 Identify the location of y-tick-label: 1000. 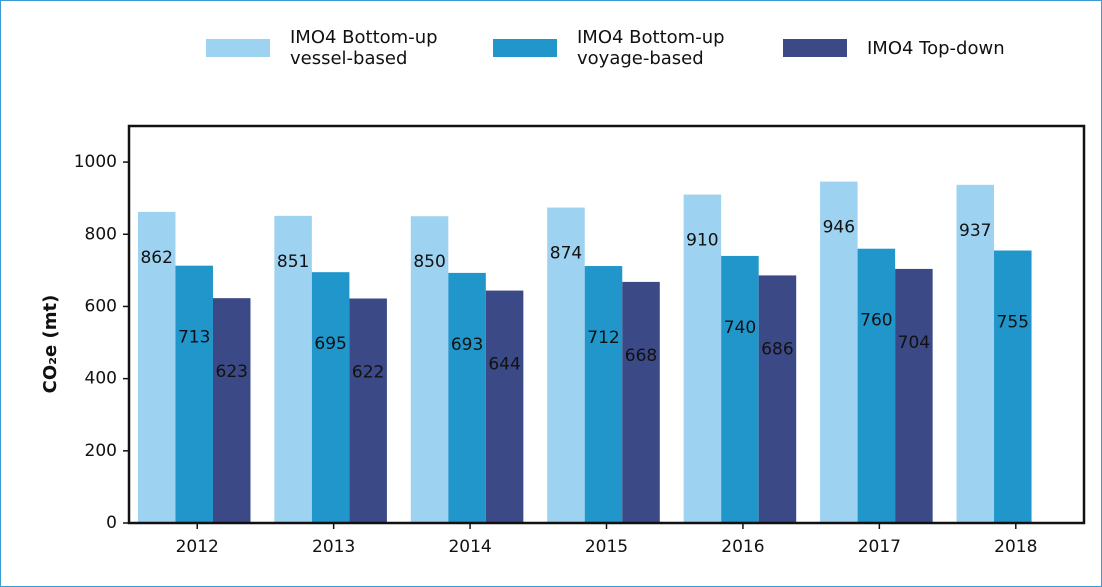
(95, 162).